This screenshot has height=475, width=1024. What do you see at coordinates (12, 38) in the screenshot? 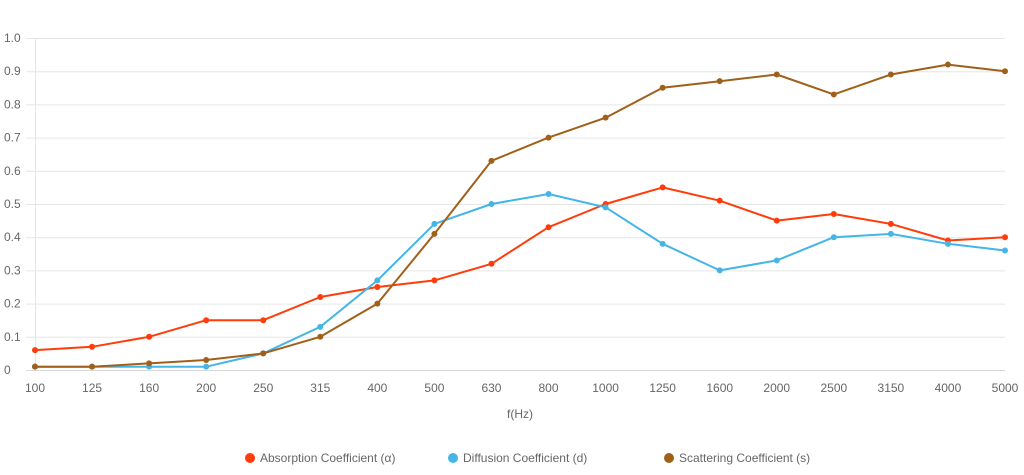
I see `y-tick-label: 1.0` at bounding box center [12, 38].